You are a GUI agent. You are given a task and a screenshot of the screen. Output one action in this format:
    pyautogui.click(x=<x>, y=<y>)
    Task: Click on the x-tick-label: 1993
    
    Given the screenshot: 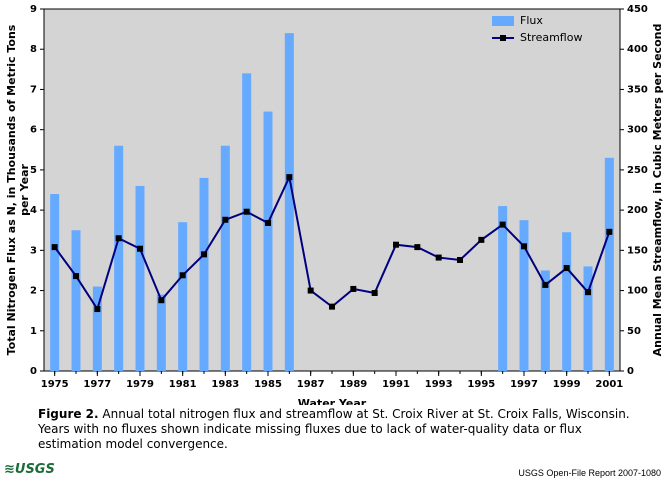 What is the action you would take?
    pyautogui.click(x=439, y=384)
    